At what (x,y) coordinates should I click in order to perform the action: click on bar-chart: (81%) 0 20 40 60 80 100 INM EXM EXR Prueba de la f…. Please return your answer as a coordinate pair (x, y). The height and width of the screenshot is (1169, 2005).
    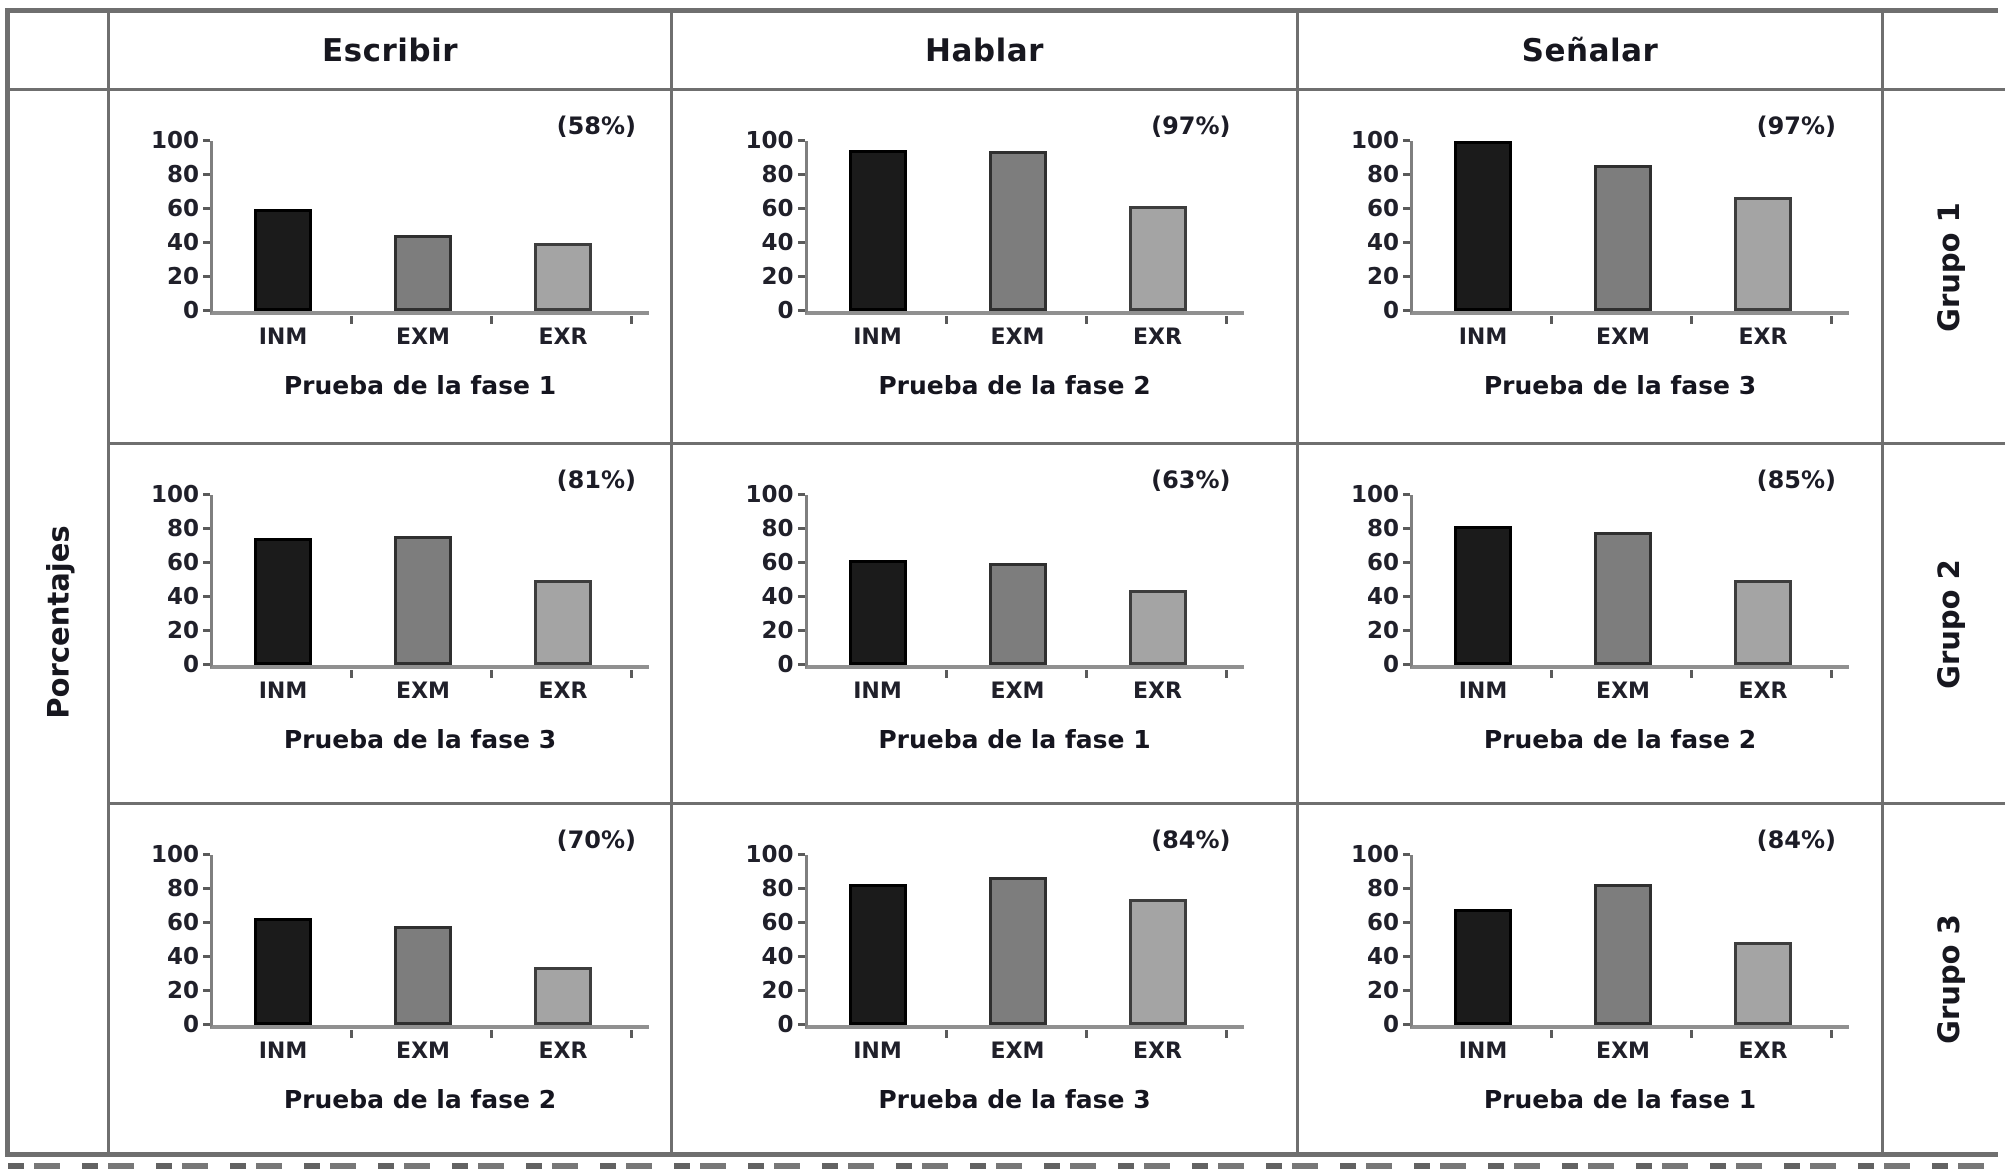
    Looking at the image, I should click on (396, 633).